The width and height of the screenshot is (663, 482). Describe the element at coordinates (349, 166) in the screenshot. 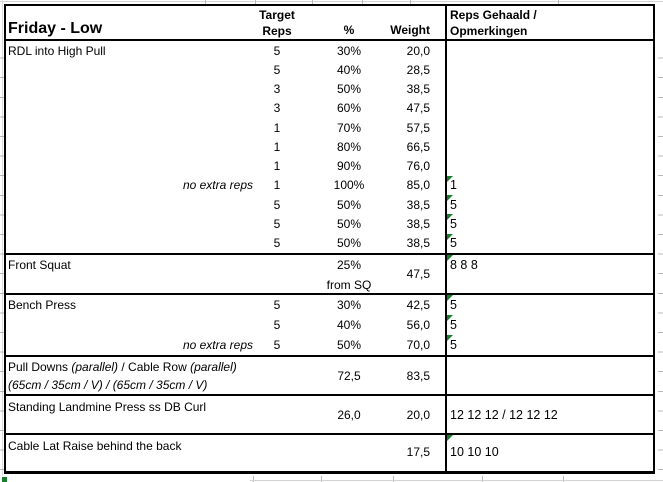

I see `percent-cell: 90%` at that location.